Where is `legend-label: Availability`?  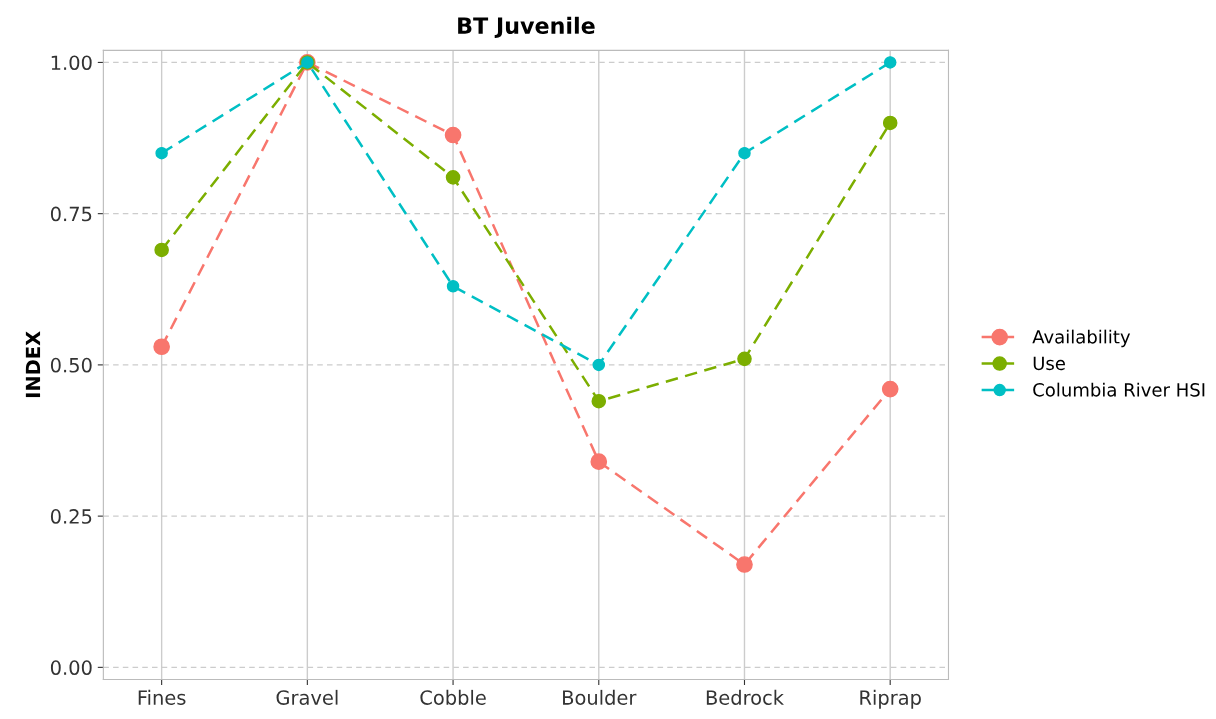 legend-label: Availability is located at coordinates (1081, 338).